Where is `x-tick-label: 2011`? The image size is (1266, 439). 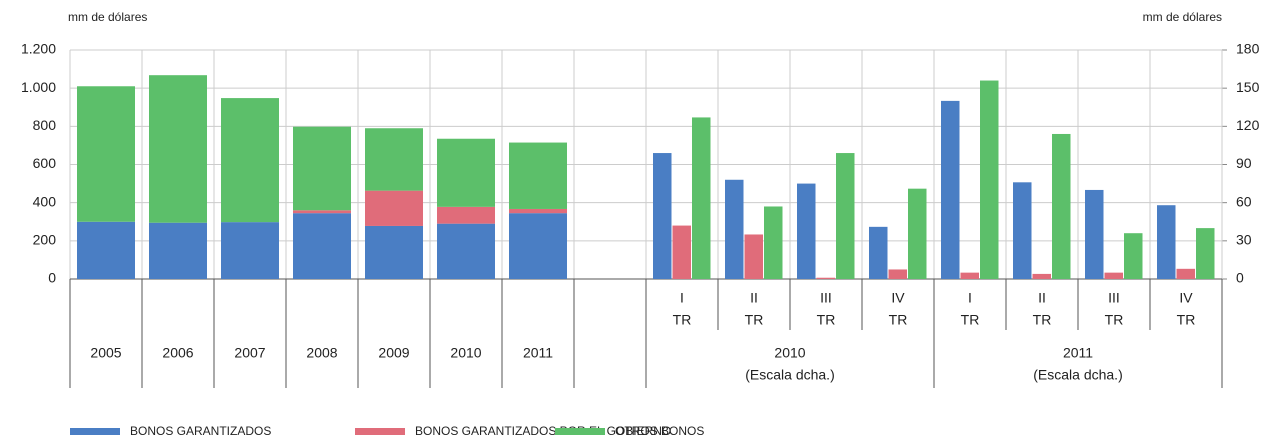
x-tick-label: 2011 is located at coordinates (538, 353).